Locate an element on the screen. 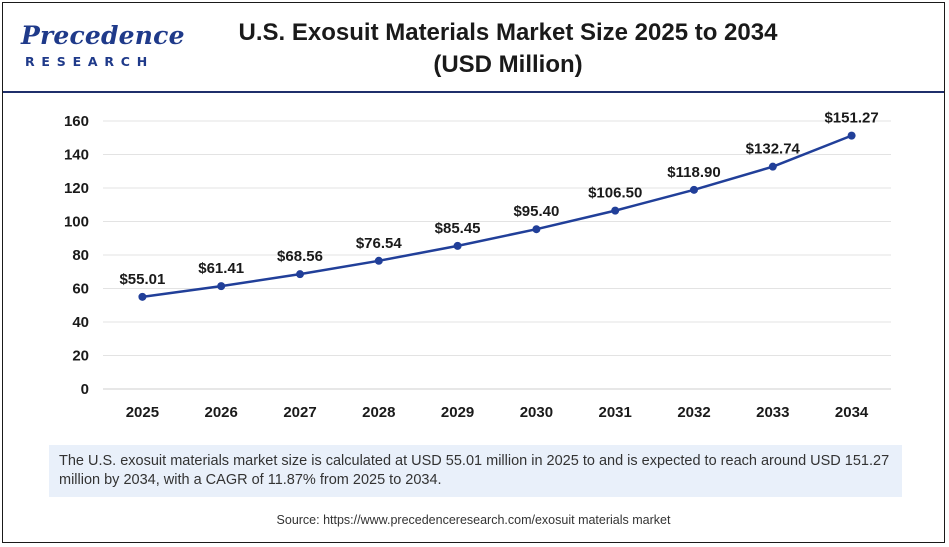 This screenshot has height=547, width=949. brand-subtitle: RESEARCH is located at coordinates (90, 61).